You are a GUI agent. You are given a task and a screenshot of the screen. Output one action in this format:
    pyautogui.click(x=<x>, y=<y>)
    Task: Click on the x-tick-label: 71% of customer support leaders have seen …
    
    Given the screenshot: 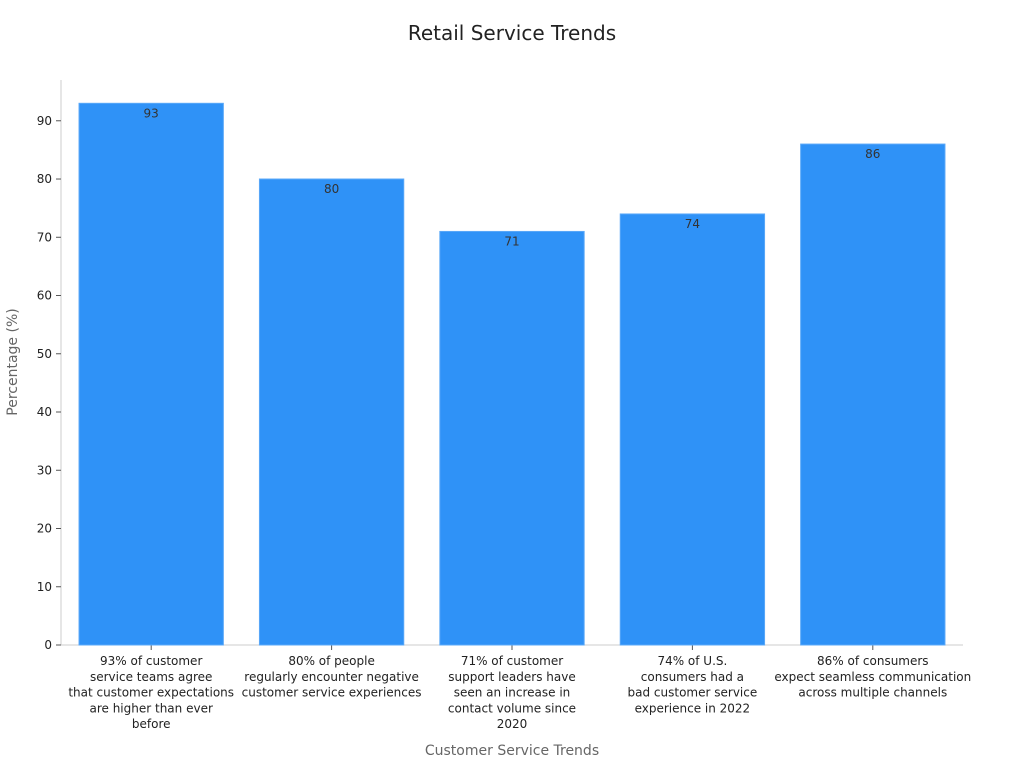 What is the action you would take?
    pyautogui.click(x=512, y=692)
    